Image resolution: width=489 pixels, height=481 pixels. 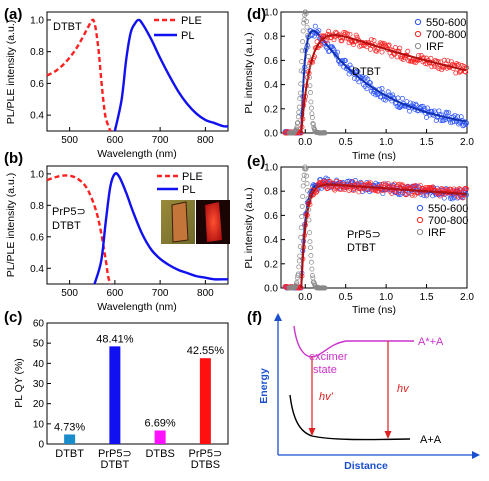 I want to click on series-b, so click(x=137, y=228).